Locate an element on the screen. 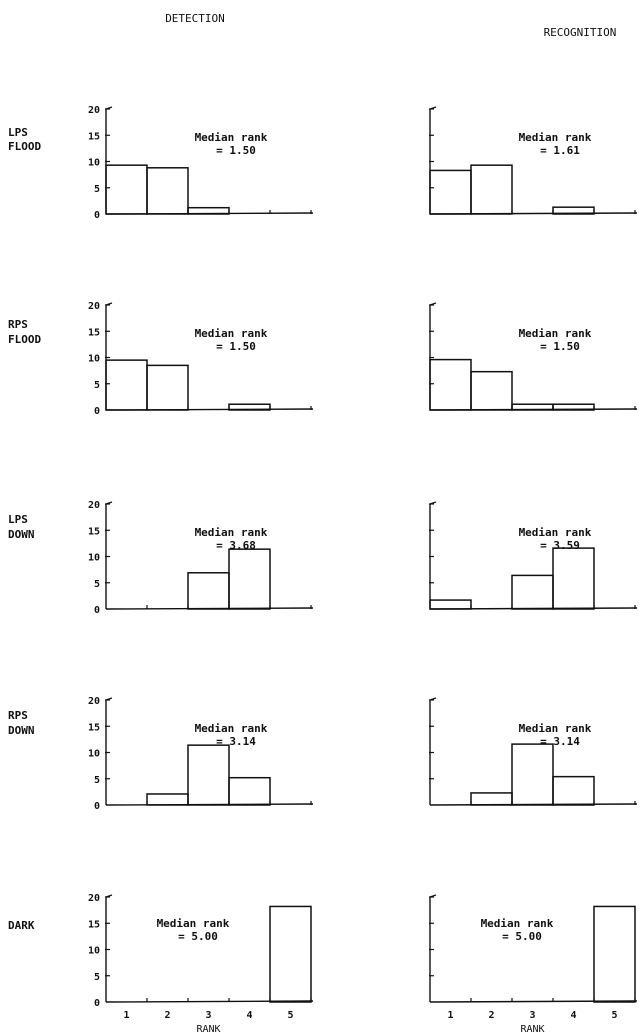  panel-recognition-1: Median rank= 1.61 is located at coordinates (533, 160).